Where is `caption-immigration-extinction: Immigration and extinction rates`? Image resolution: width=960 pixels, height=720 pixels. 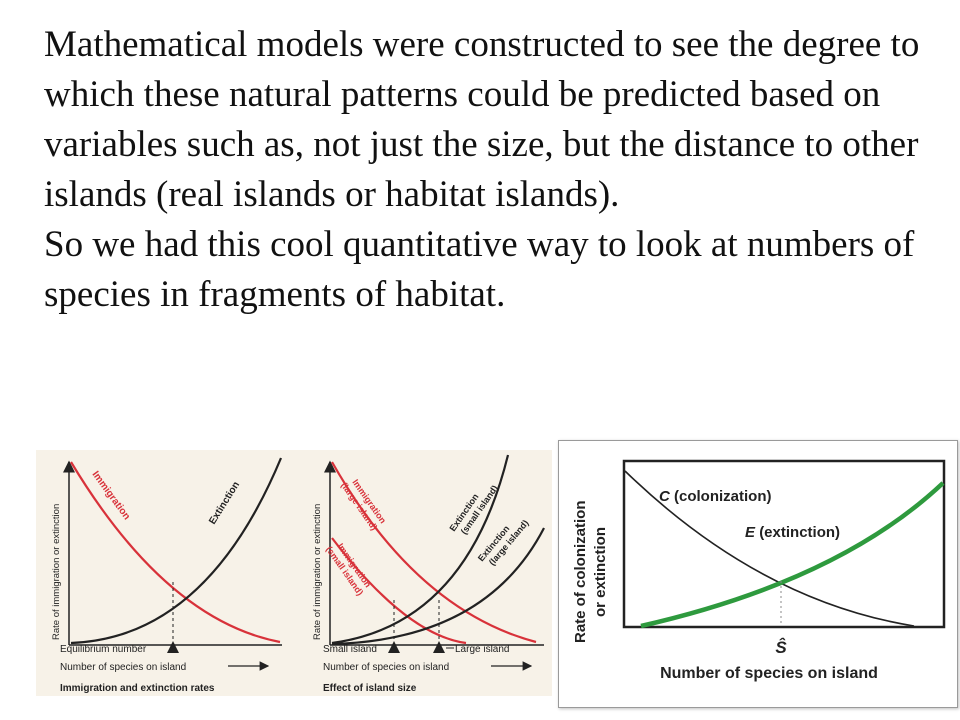
caption-immigration-extinction: Immigration and extinction rates is located at coordinates (137, 688).